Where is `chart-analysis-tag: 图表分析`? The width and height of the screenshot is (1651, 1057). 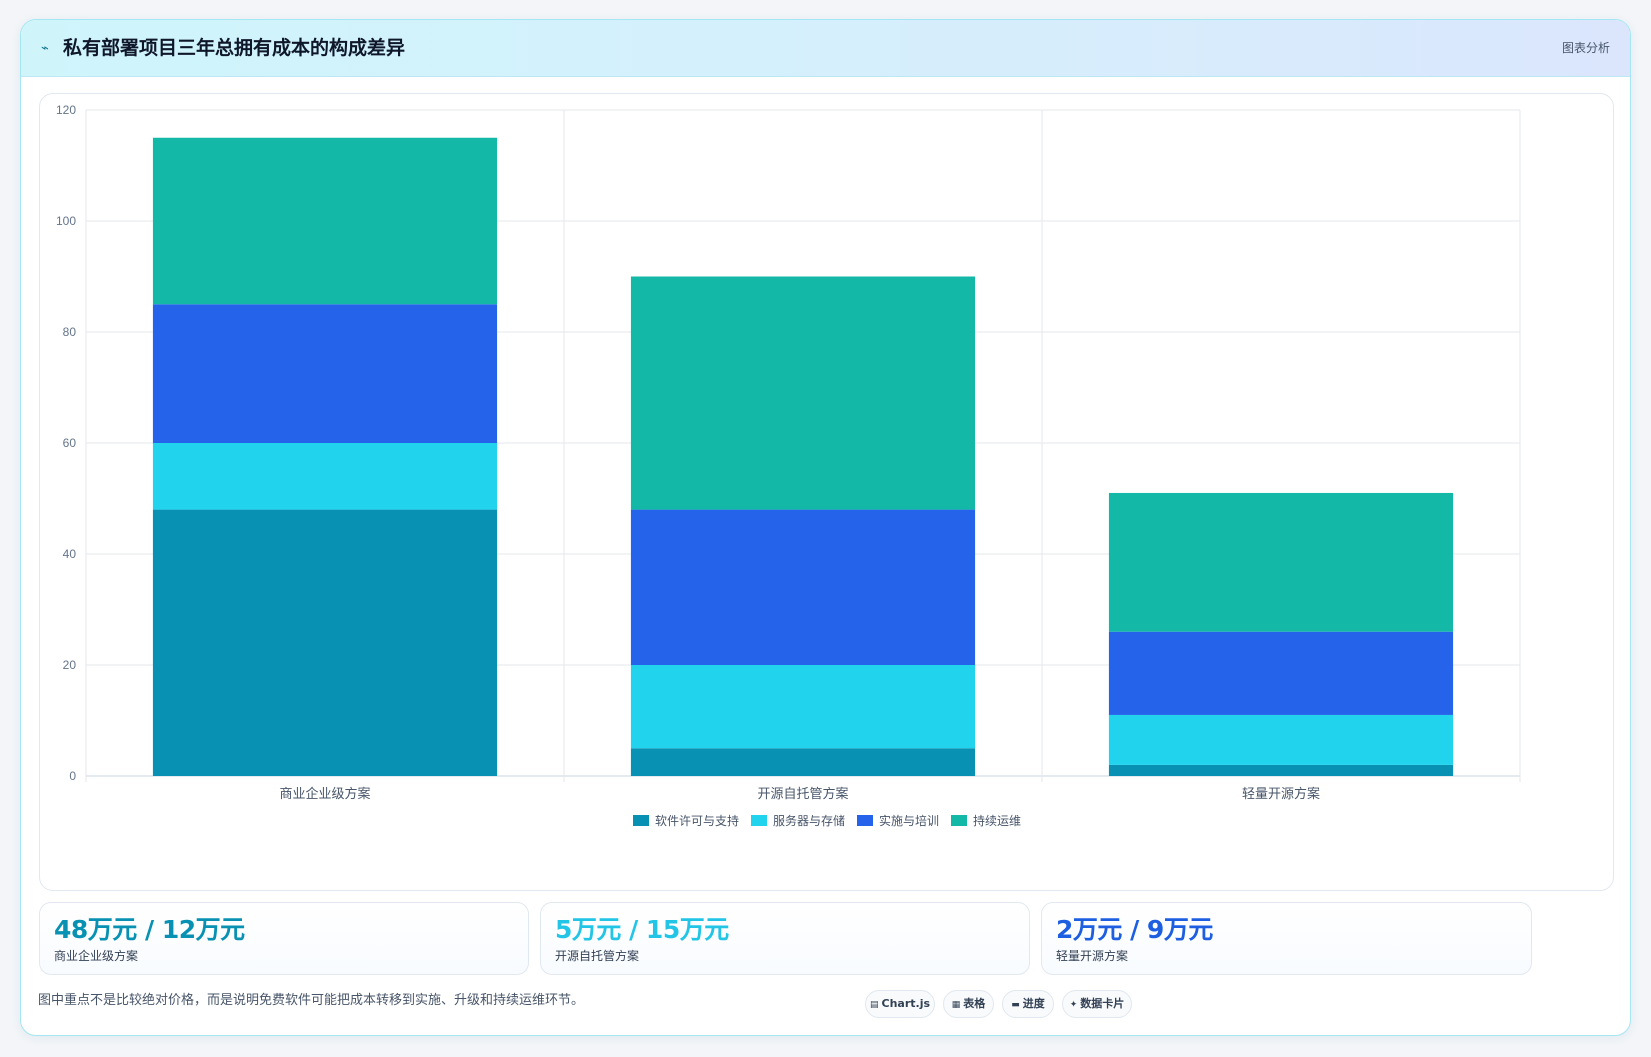 chart-analysis-tag: 图表分析 is located at coordinates (1585, 48).